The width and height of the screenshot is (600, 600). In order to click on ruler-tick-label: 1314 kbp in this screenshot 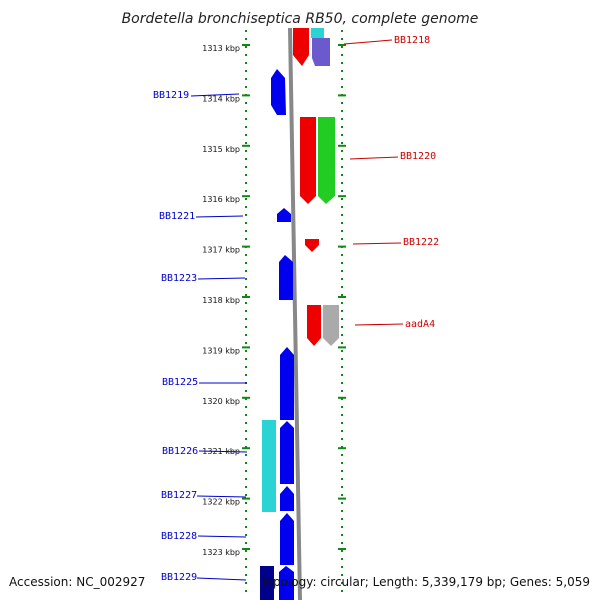, I will do `click(221, 98)`.